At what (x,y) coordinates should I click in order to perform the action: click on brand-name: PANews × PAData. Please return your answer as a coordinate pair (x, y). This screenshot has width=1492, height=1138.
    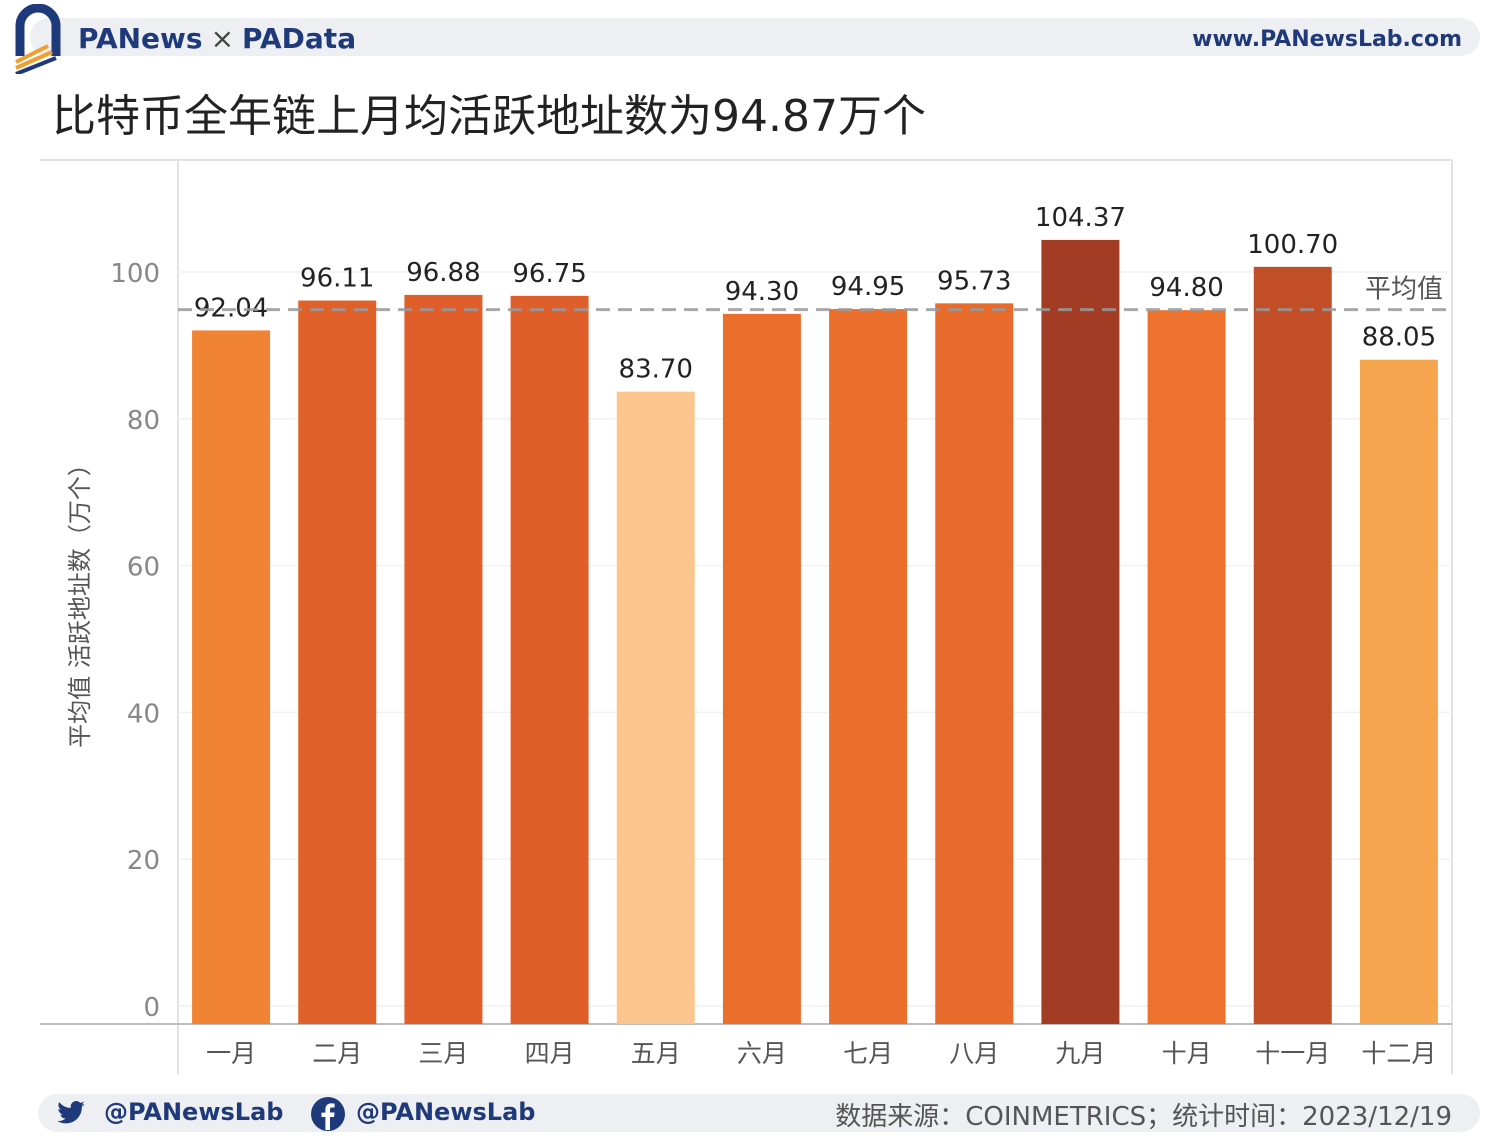
    Looking at the image, I should click on (217, 38).